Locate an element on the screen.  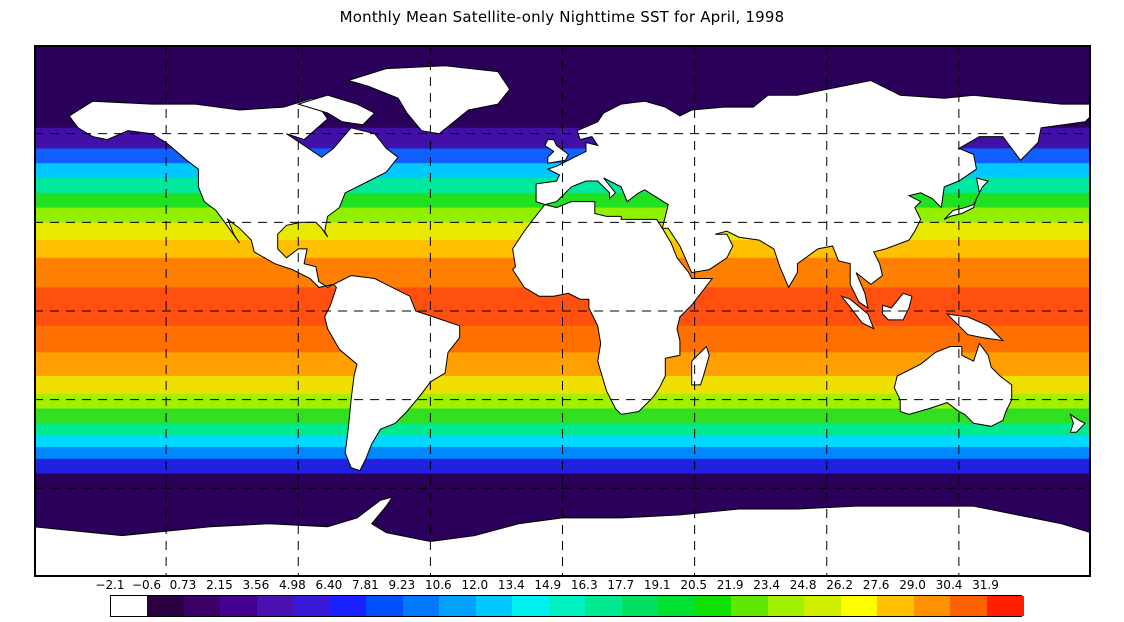
colorbar-tick-label: 23.4 is located at coordinates (766, 585).